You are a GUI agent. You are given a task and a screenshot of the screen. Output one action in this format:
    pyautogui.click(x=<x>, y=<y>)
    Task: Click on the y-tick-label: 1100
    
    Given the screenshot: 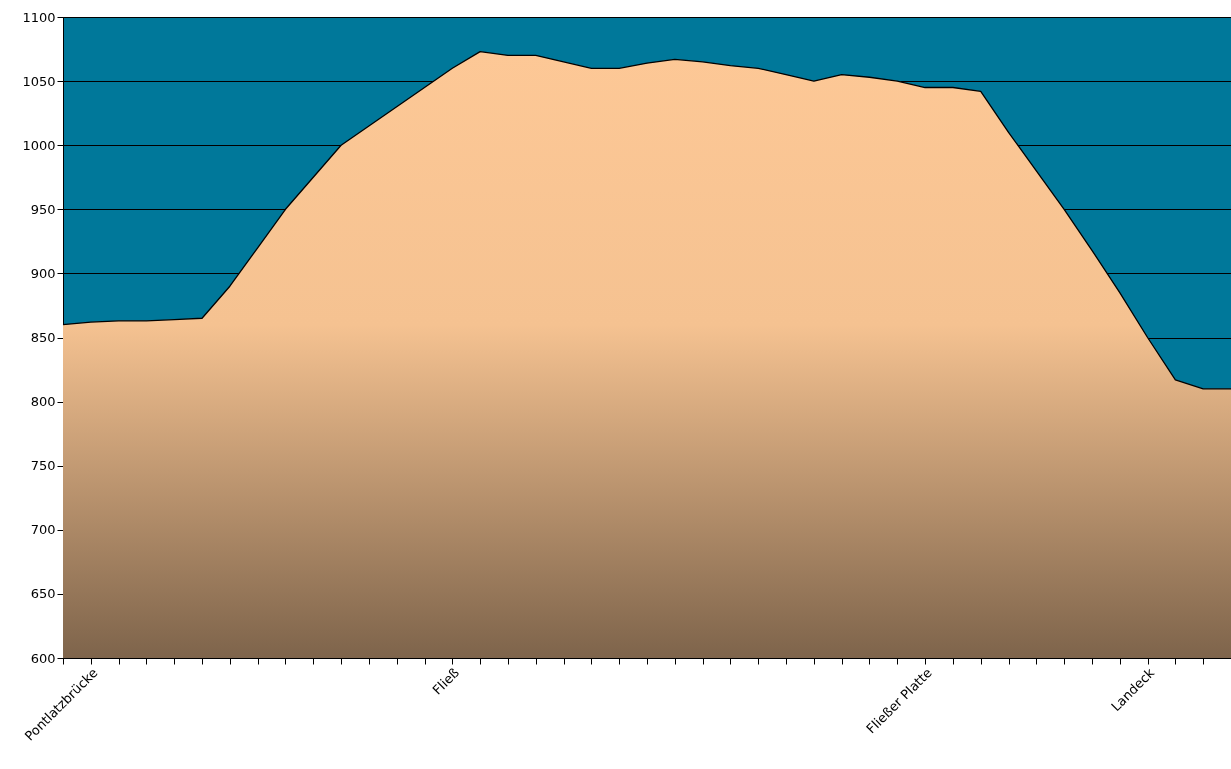 What is the action you would take?
    pyautogui.click(x=39, y=17)
    